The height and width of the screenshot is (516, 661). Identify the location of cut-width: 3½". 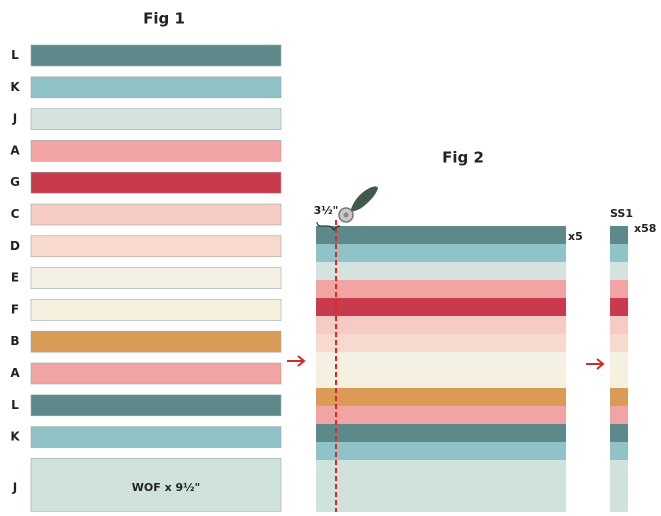
(326, 210).